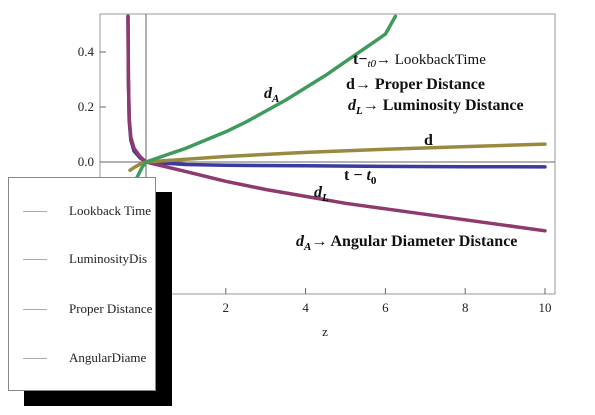 This screenshot has height=415, width=595. Describe the element at coordinates (85, 259) in the screenshot. I see `legend-entry-luminosity: LuminosityDis` at that location.